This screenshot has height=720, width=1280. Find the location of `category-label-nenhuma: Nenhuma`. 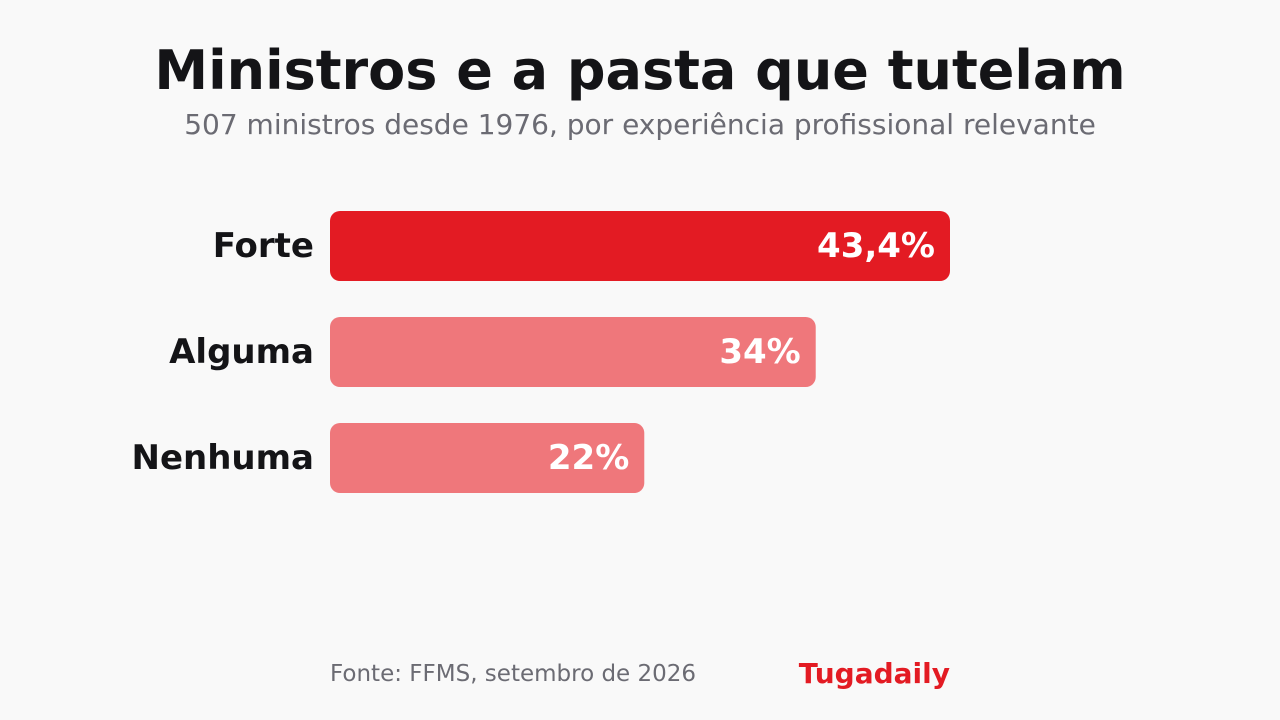

category-label-nenhuma: Nenhuma is located at coordinates (222, 458).